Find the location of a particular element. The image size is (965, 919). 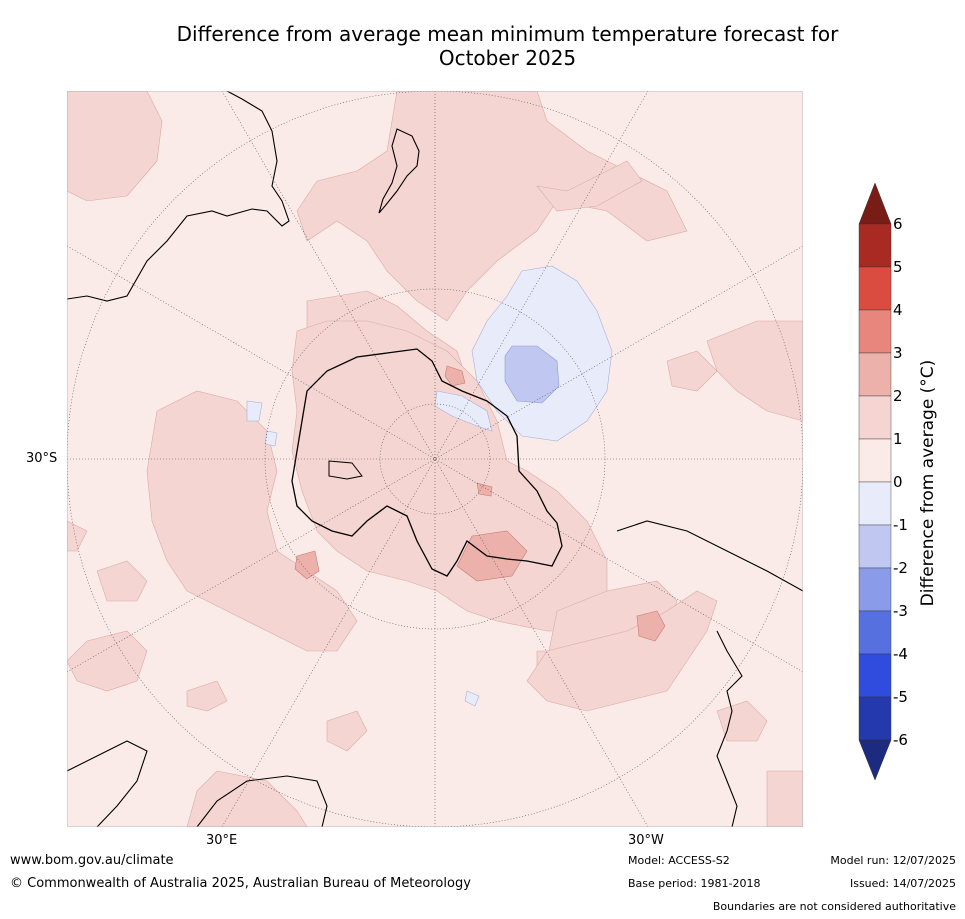

south-america-coastline is located at coordinates (709, 673).